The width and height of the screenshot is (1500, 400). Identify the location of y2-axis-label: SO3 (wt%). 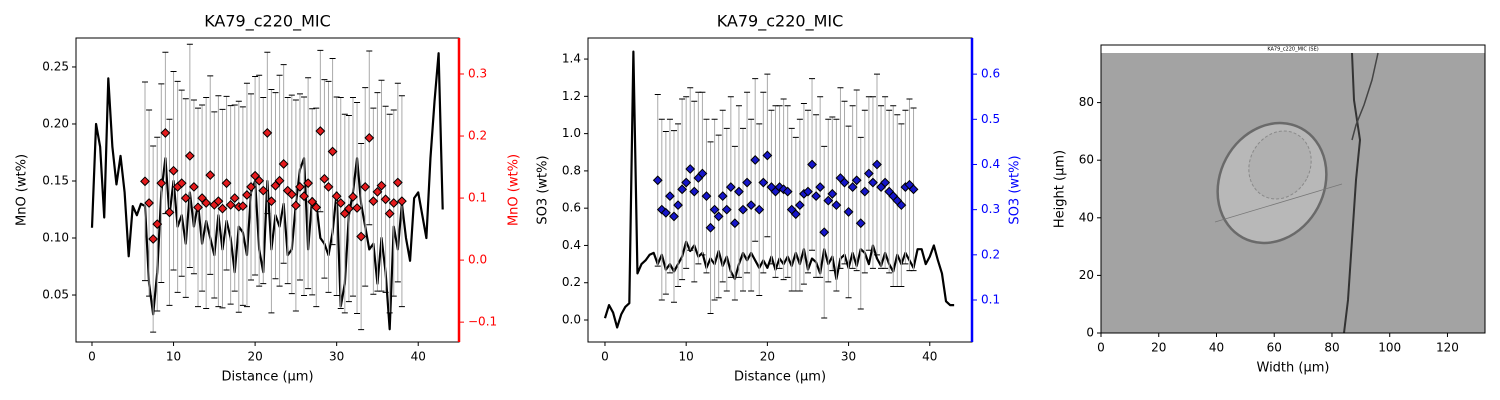
(1015, 189).